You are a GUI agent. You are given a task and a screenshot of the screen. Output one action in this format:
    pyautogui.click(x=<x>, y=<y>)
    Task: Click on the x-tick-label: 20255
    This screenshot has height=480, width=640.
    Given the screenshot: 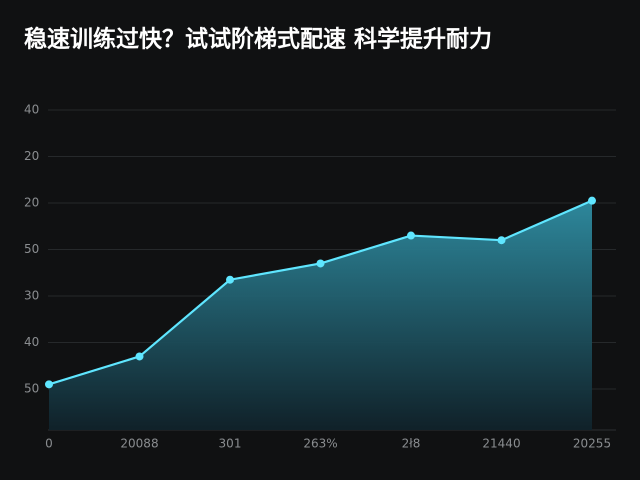 What is the action you would take?
    pyautogui.click(x=592, y=444)
    